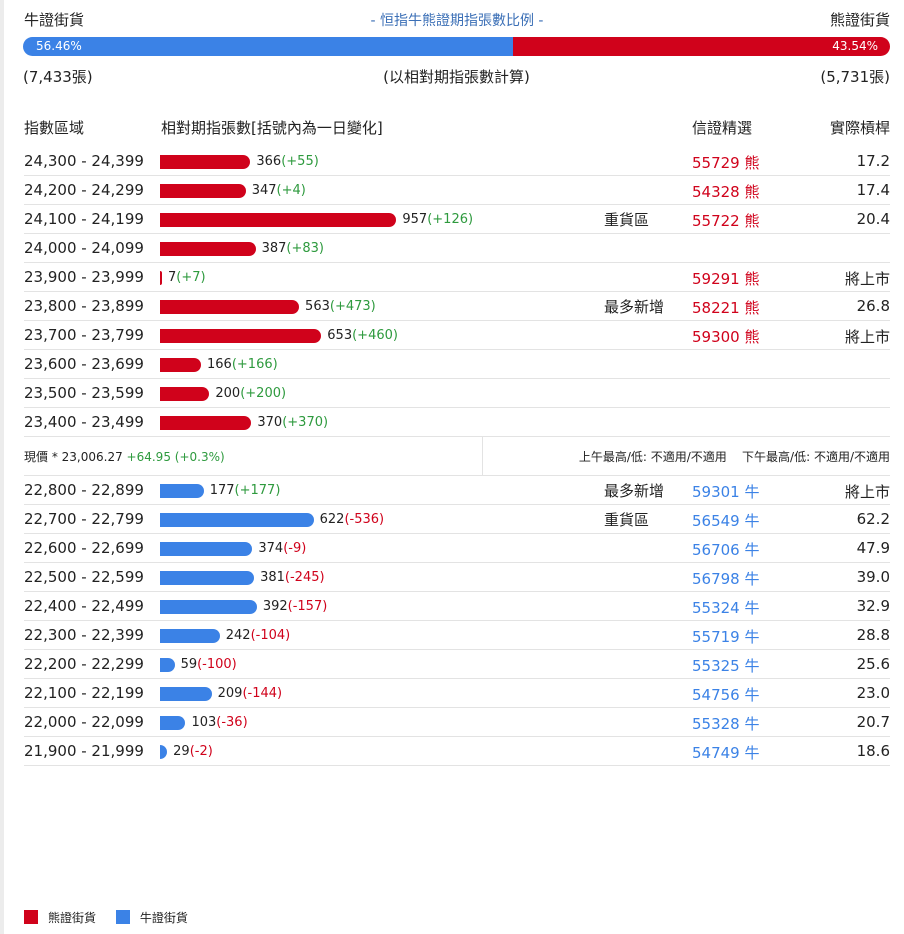 This screenshot has height=934, width=904. Describe the element at coordinates (457, 393) in the screenshot. I see `bear-row: 23,500 - 23,599 200(+200)` at that location.